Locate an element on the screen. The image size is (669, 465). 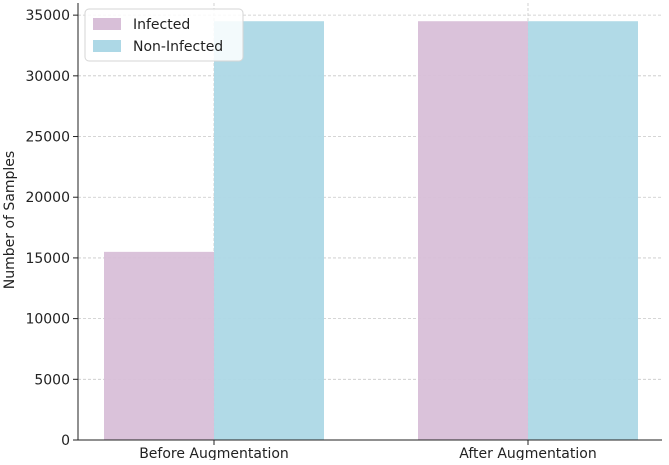
y-axis-ticks: 0 5000 10000 15000 20000 25000 30000 35000 is located at coordinates (51, 228).